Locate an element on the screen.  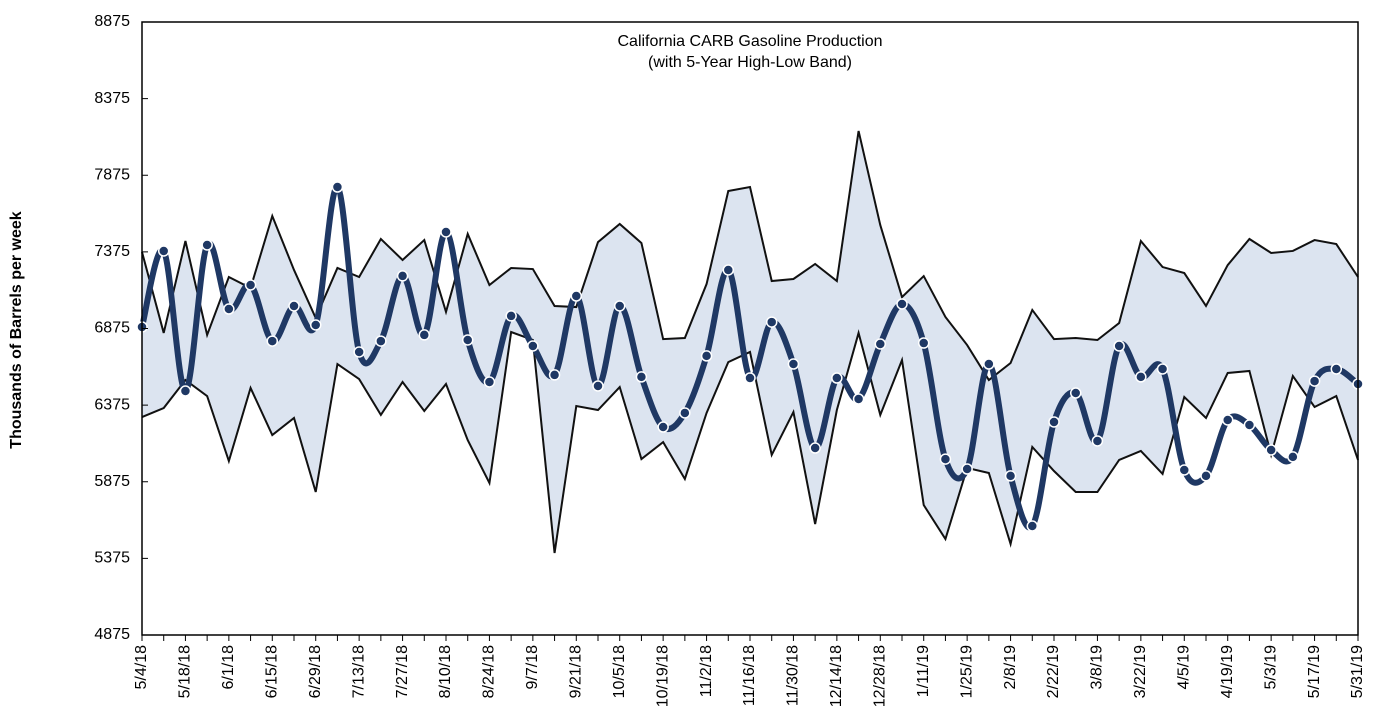
x-tick-label: 5/18/18 is located at coordinates (185, 671).